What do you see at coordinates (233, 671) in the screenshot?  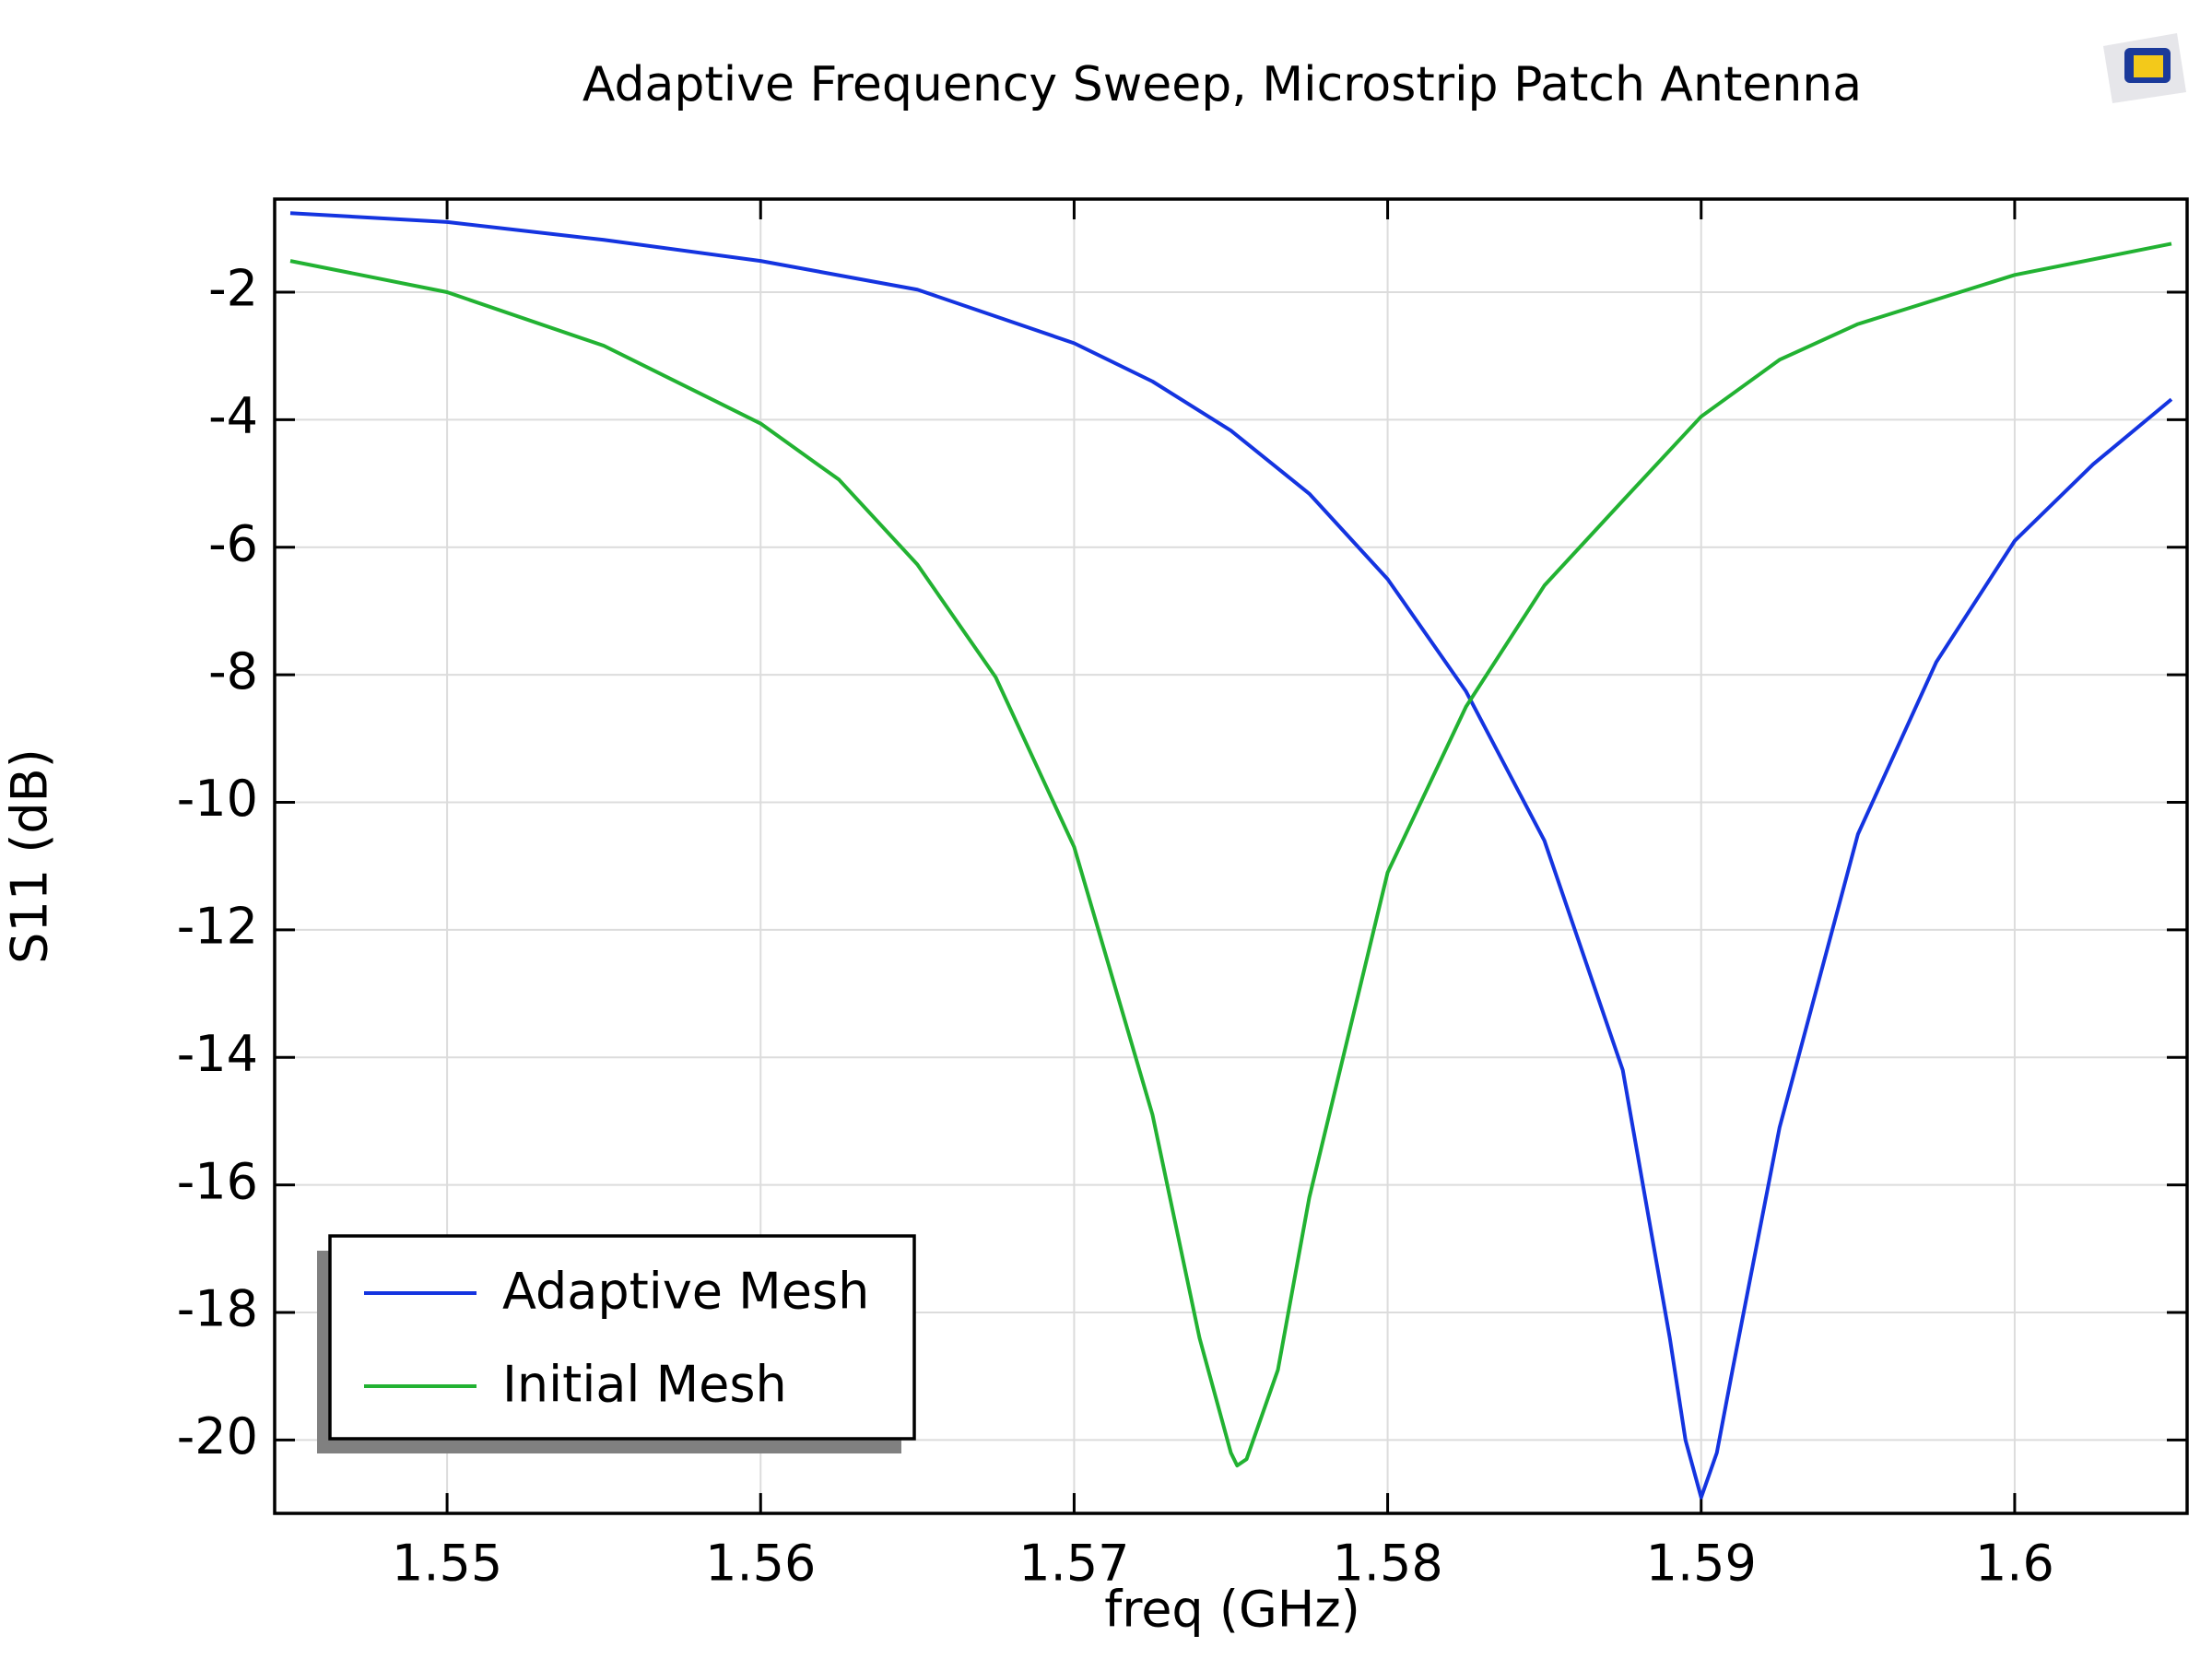 I see `y-tick-label: -8` at bounding box center [233, 671].